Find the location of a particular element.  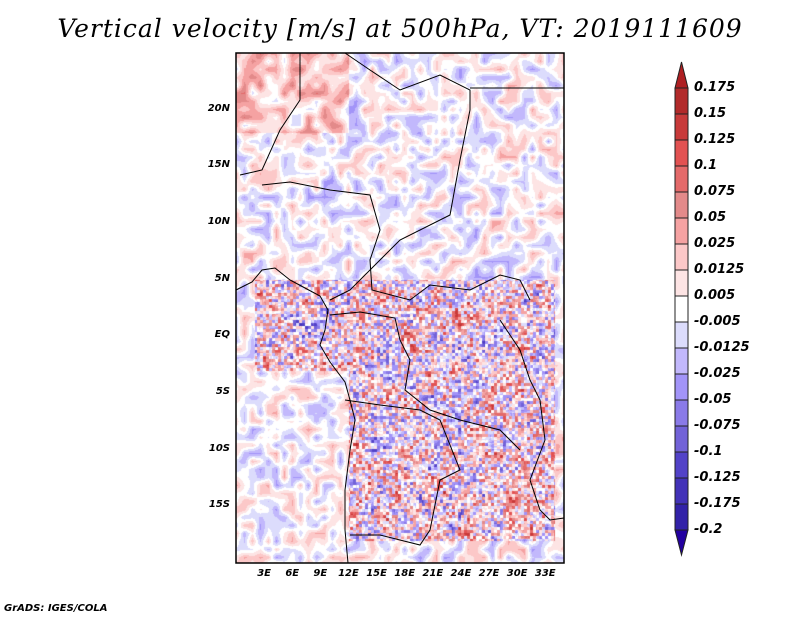

lon-label: 27E is located at coordinates (489, 573).